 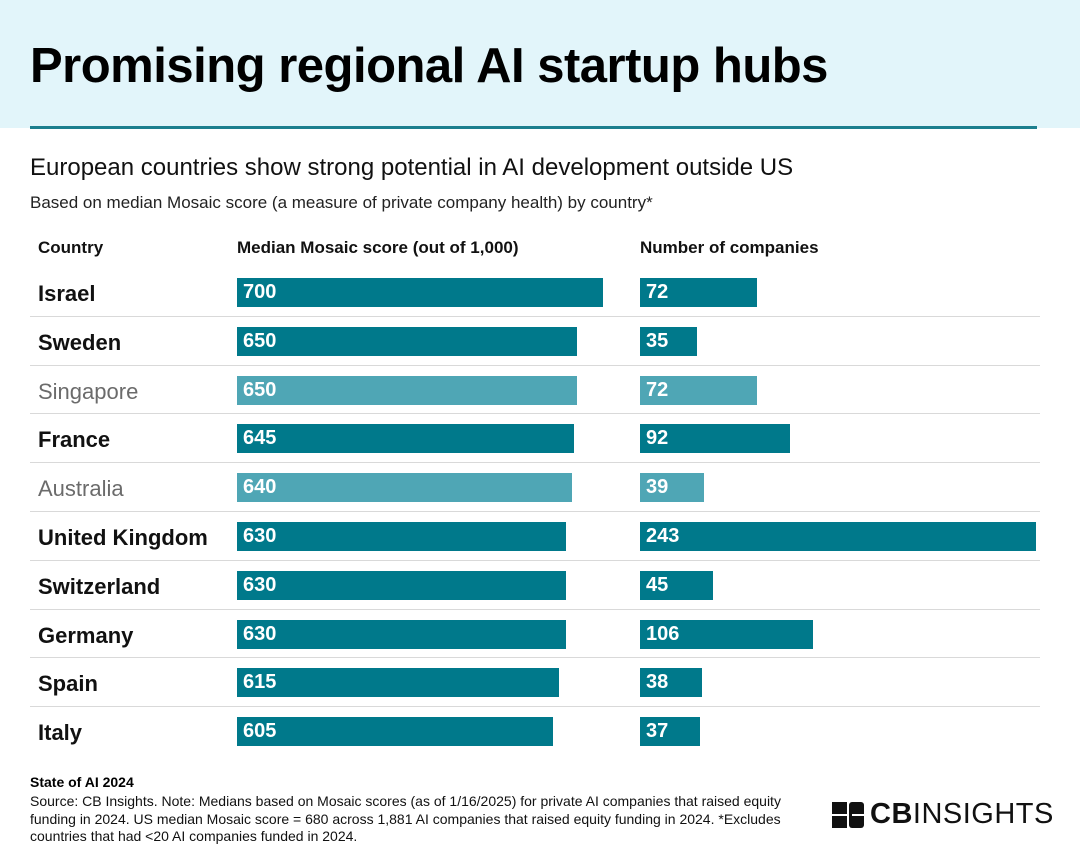 What do you see at coordinates (86, 635) in the screenshot?
I see `country-label: Germany` at bounding box center [86, 635].